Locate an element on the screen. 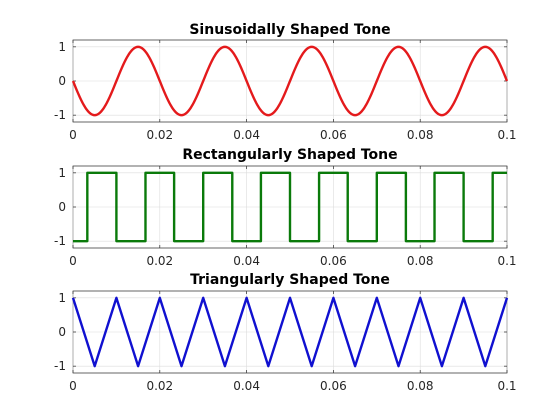 This screenshot has height=420, width=560. chart-title: Rectangularly Shaped Tone is located at coordinates (289, 155).